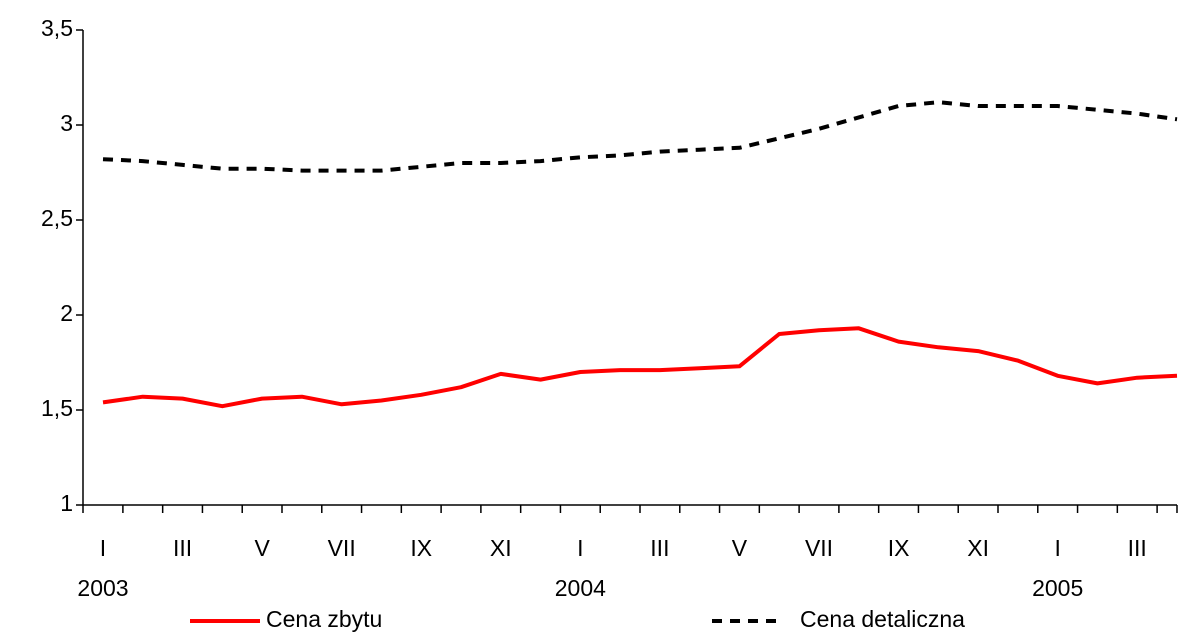 Image resolution: width=1189 pixels, height=635 pixels. What do you see at coordinates (66, 313) in the screenshot?
I see `y-tick-label: 2` at bounding box center [66, 313].